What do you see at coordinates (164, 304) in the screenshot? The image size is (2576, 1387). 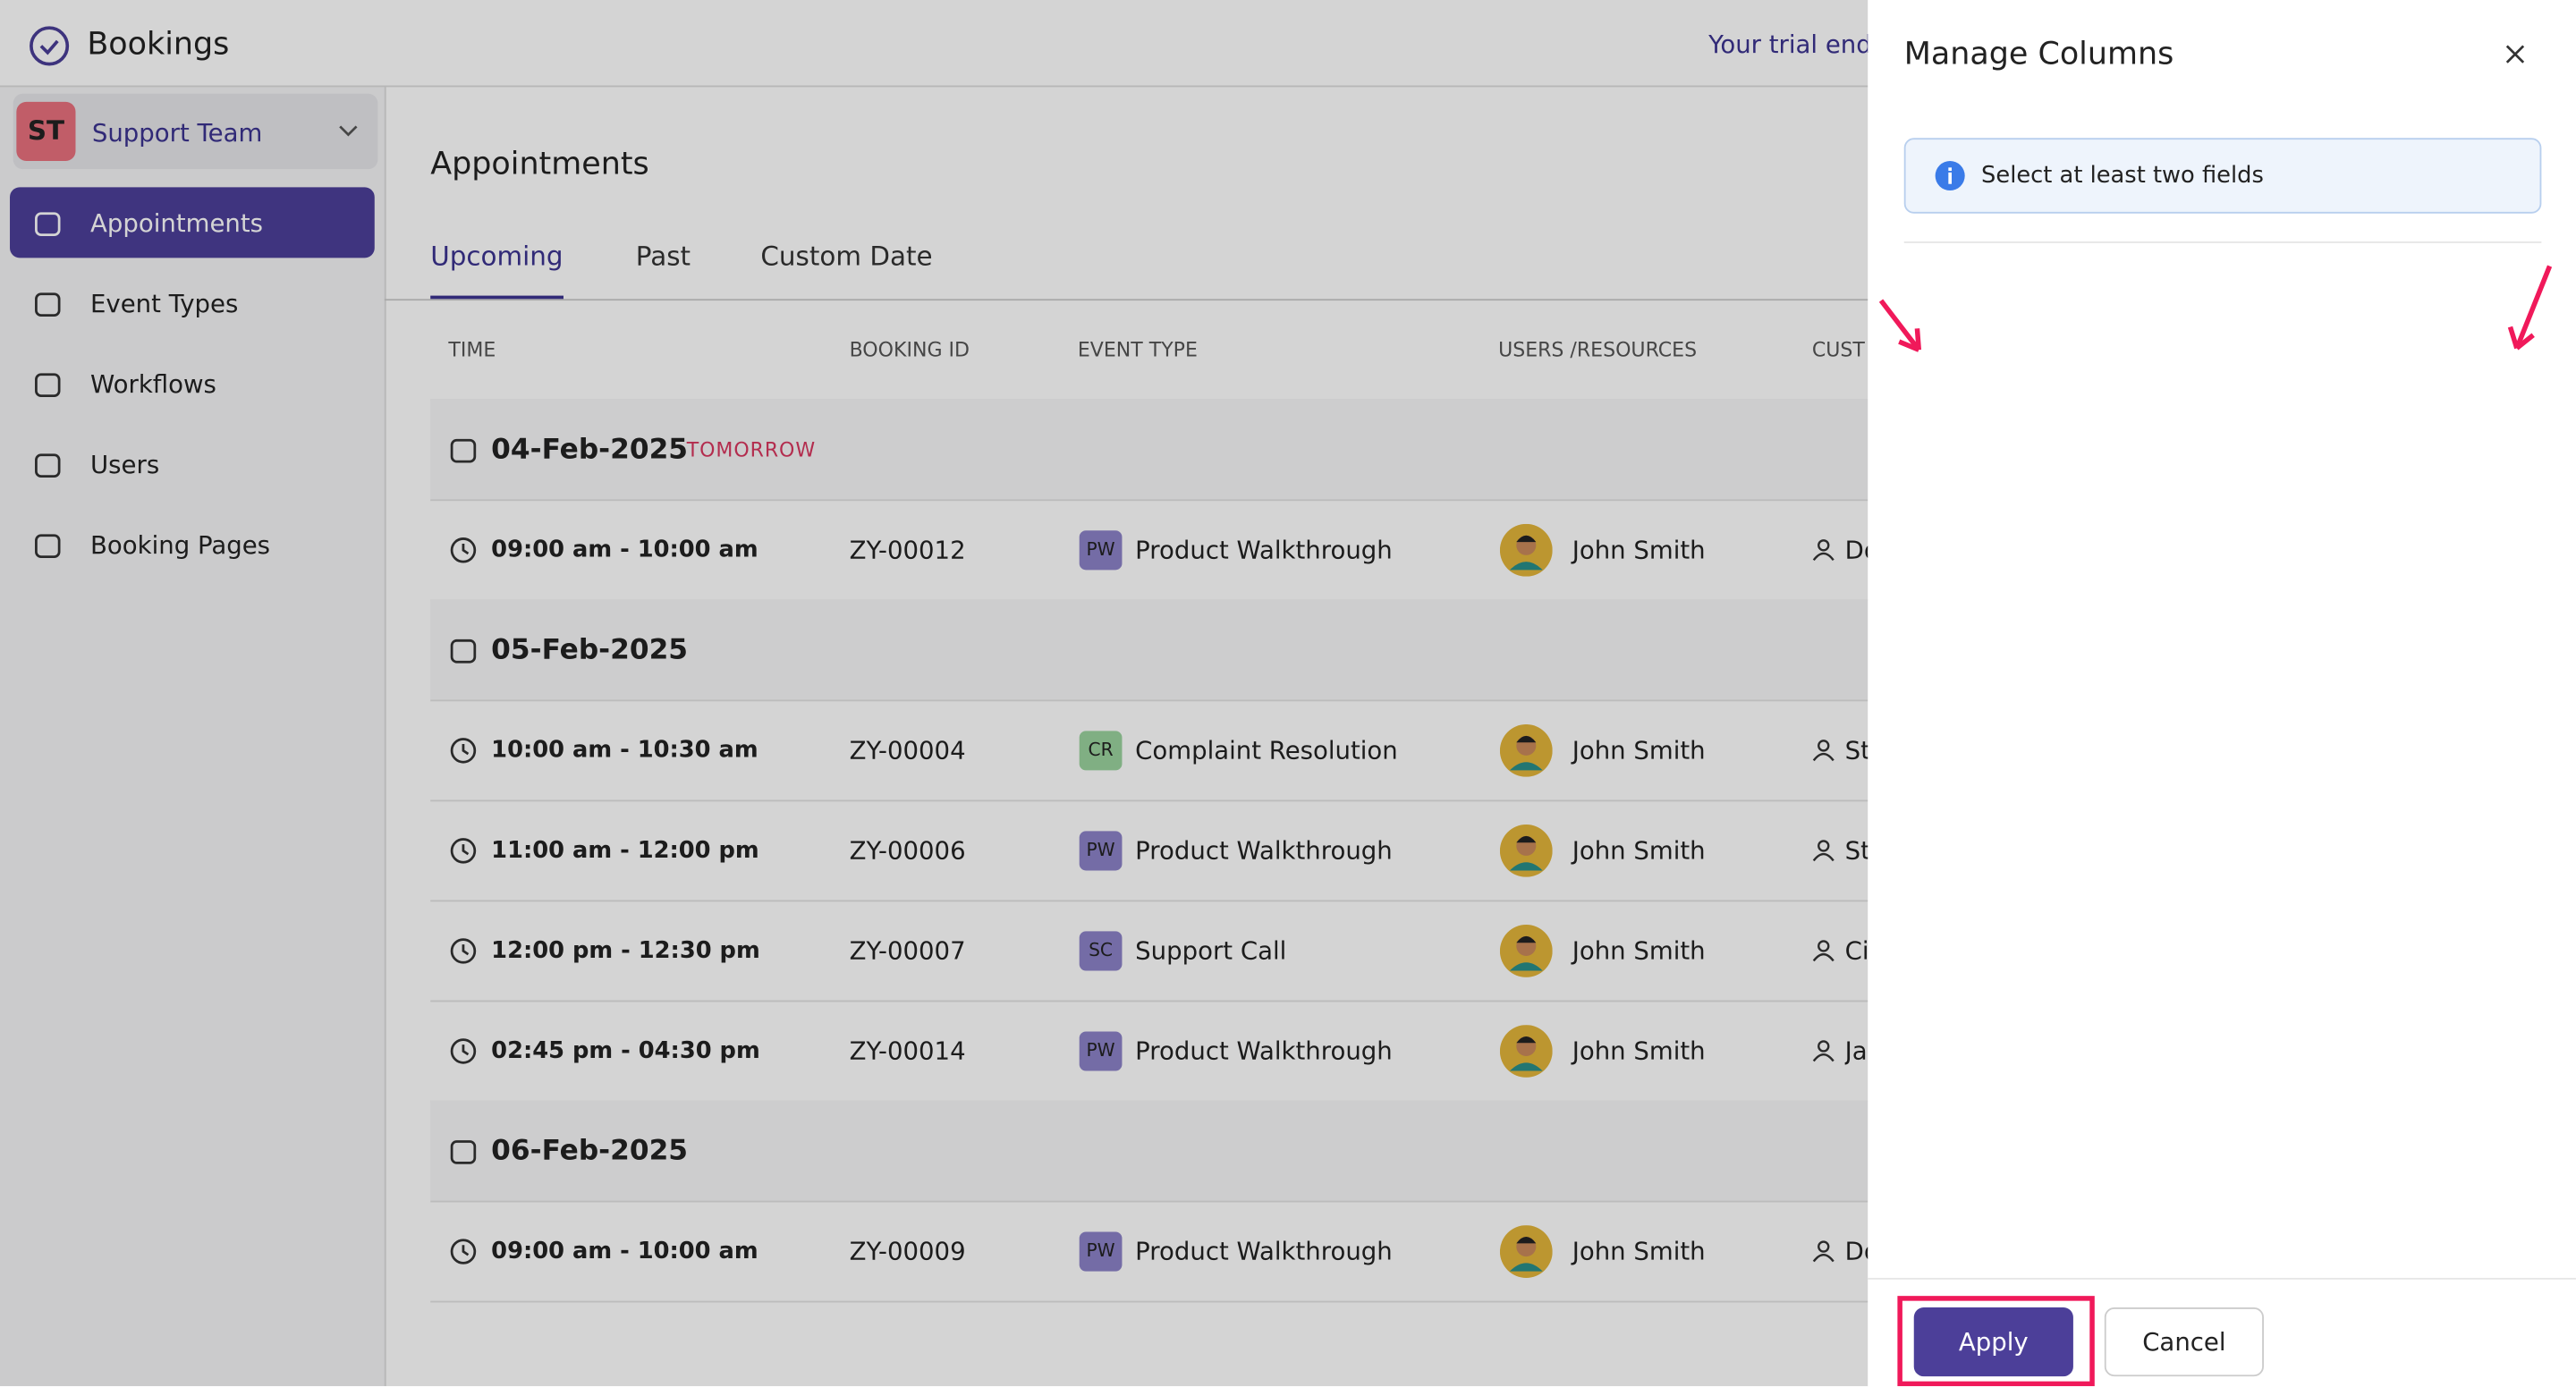 I see `nav-item: Event Types` at bounding box center [164, 304].